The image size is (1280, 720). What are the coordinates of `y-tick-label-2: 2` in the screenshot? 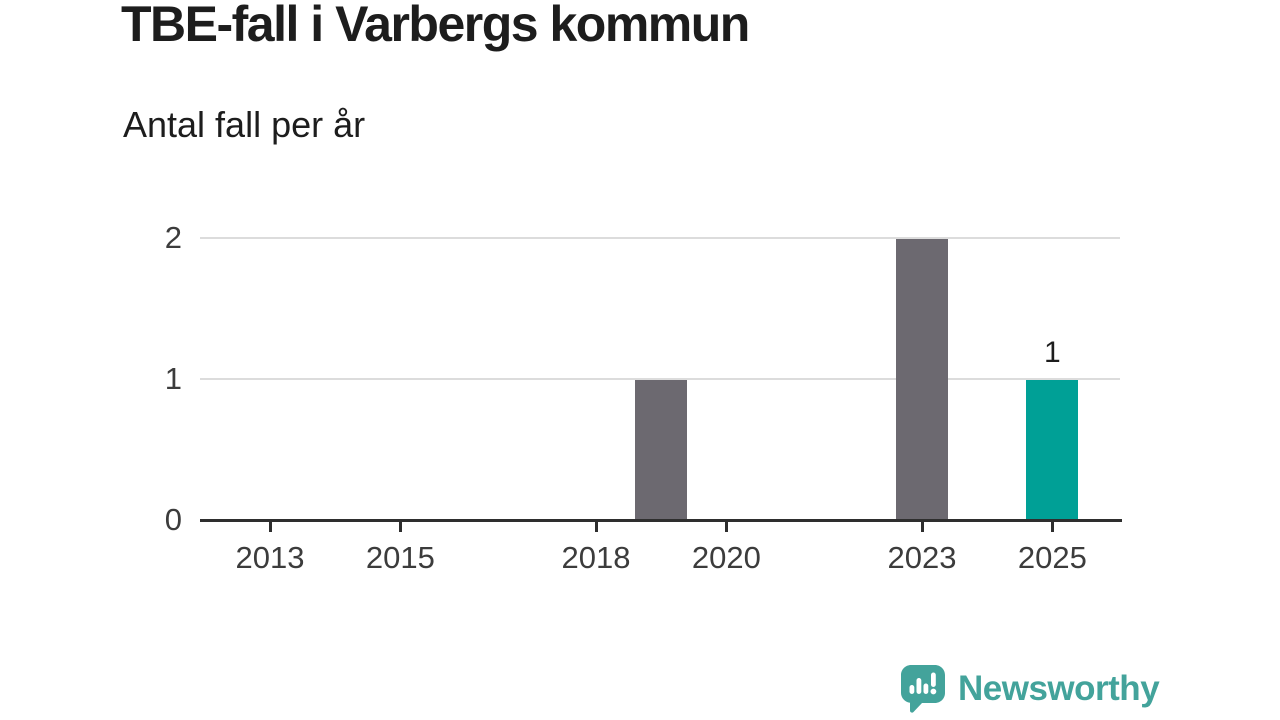 It's located at (173, 237).